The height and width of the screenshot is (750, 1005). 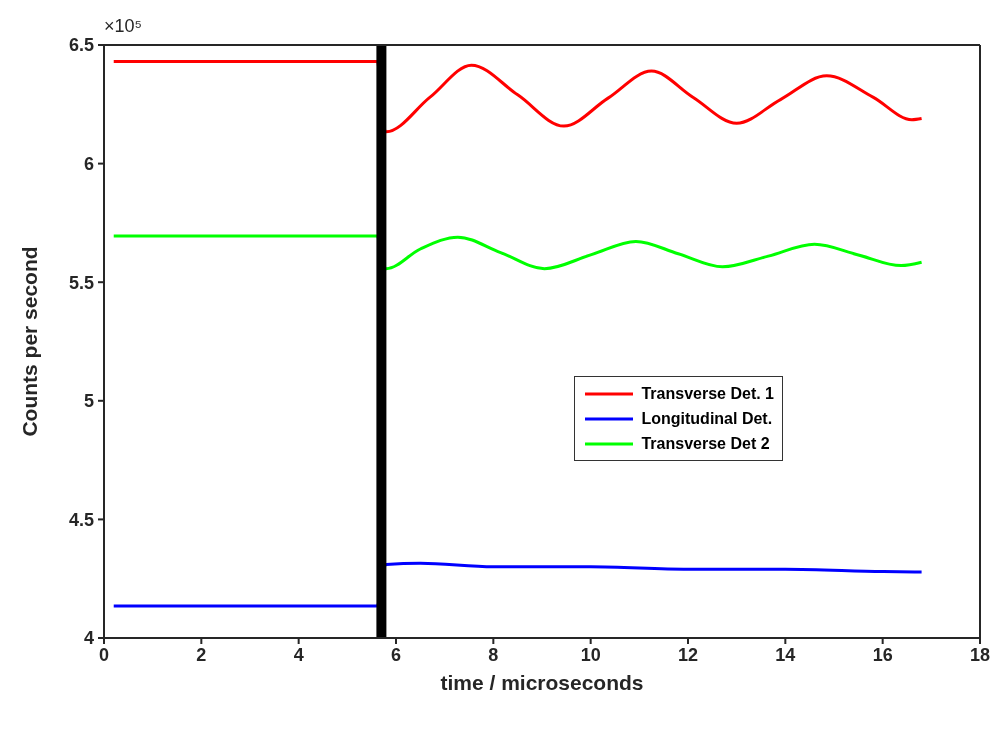 I want to click on x-tick-label: 4, so click(x=298, y=654).